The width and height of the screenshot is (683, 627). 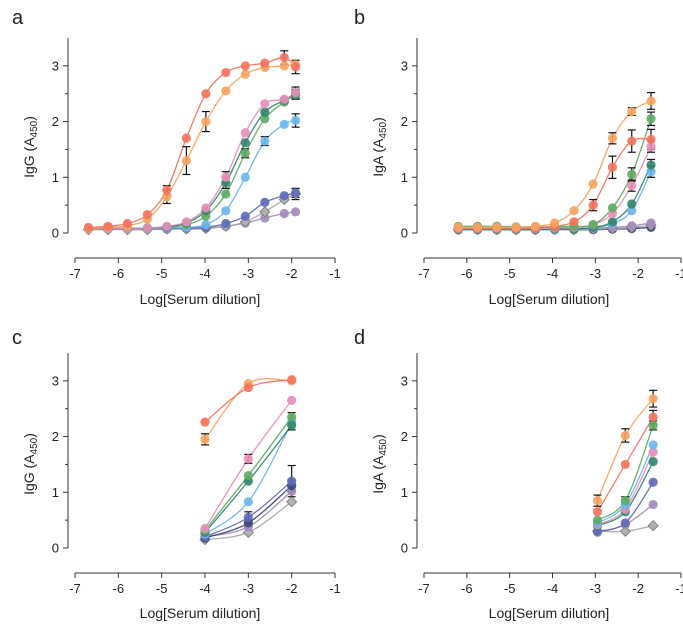 What do you see at coordinates (29, 118) in the screenshot?
I see `panel-a-ylabel-end: )` at bounding box center [29, 118].